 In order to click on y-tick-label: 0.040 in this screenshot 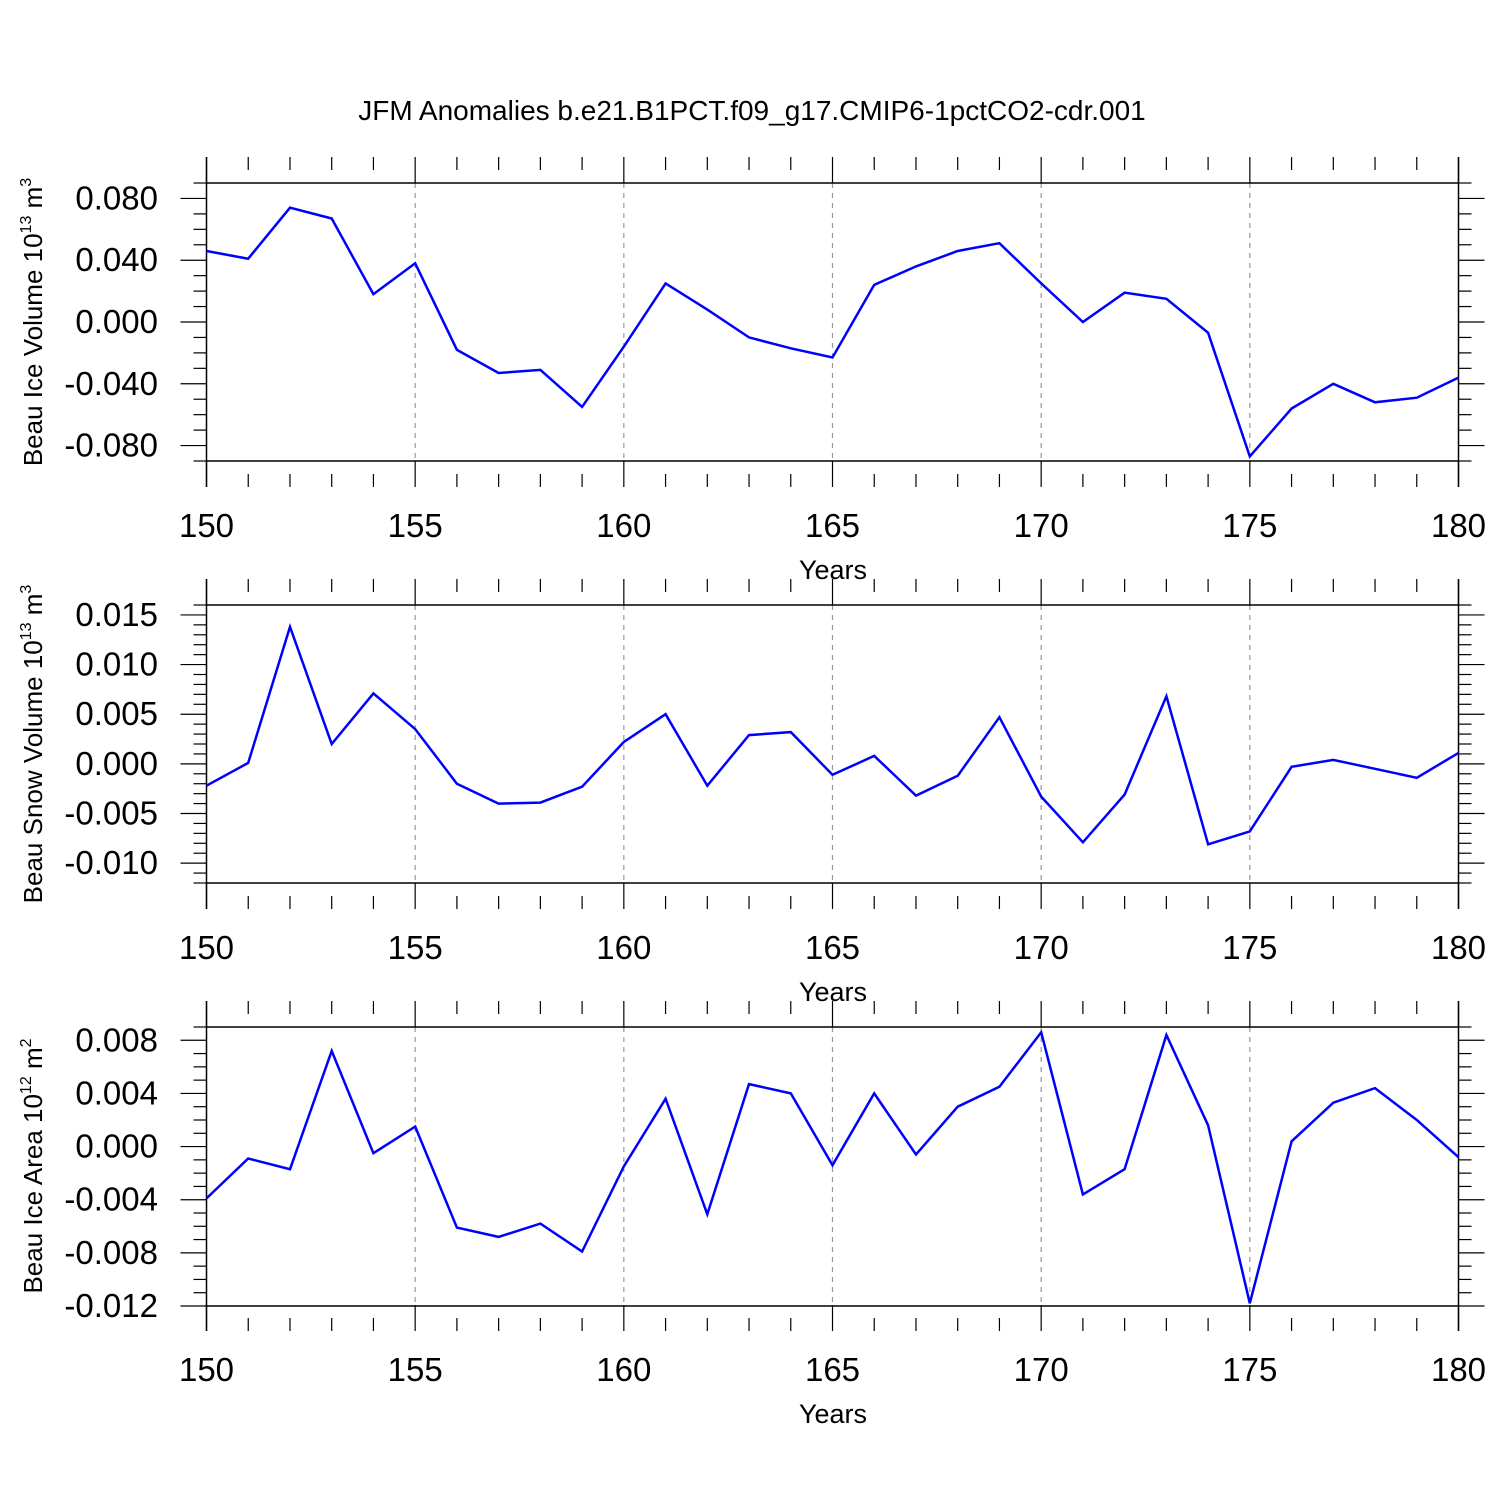, I will do `click(116, 259)`.